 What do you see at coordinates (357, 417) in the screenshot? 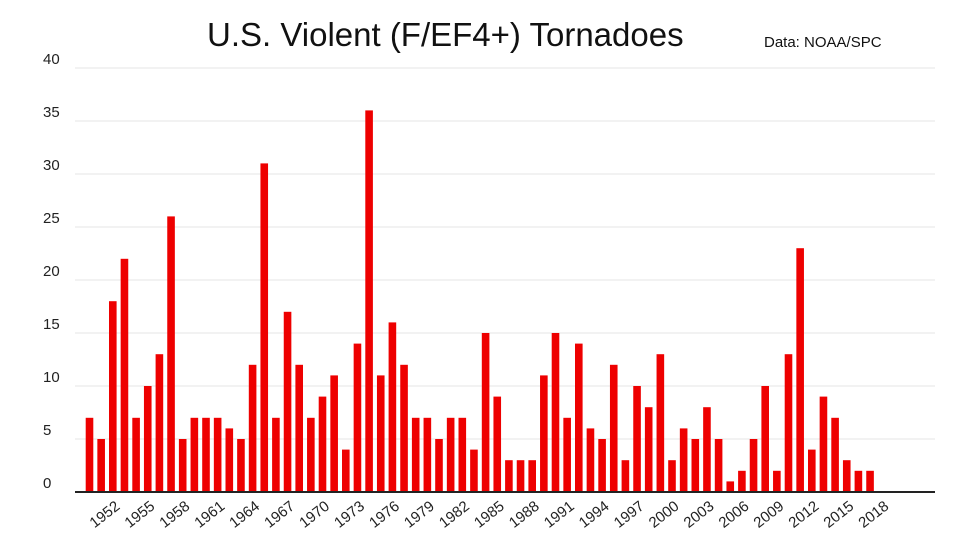
I see `bar-1973` at bounding box center [357, 417].